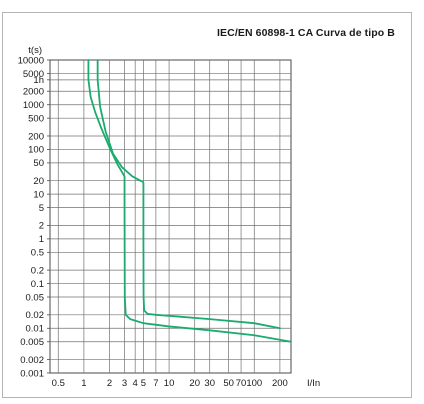  I want to click on y-tick-label: 2000, so click(33, 92).